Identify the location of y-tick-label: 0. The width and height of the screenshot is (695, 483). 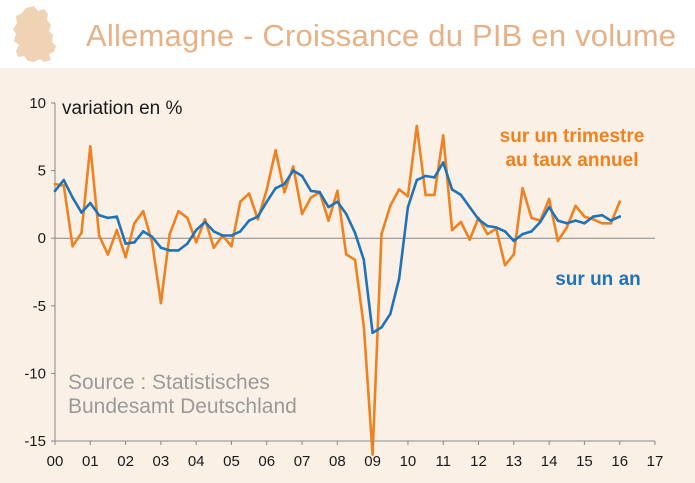
(42, 238).